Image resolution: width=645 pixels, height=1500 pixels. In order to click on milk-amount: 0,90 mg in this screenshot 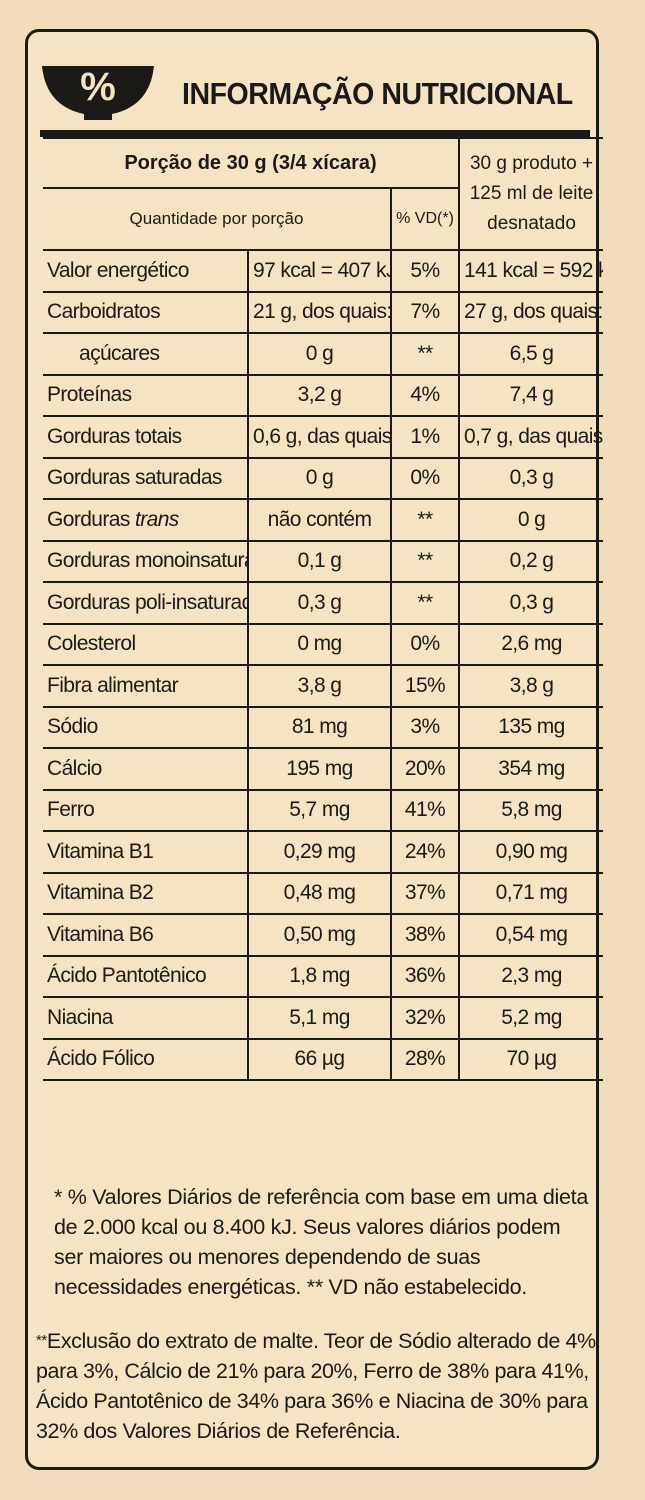, I will do `click(531, 852)`.